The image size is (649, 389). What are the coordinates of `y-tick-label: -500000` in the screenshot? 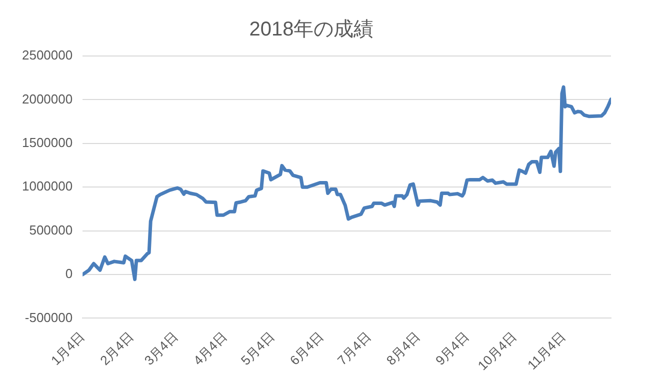 It's located at (48, 317).